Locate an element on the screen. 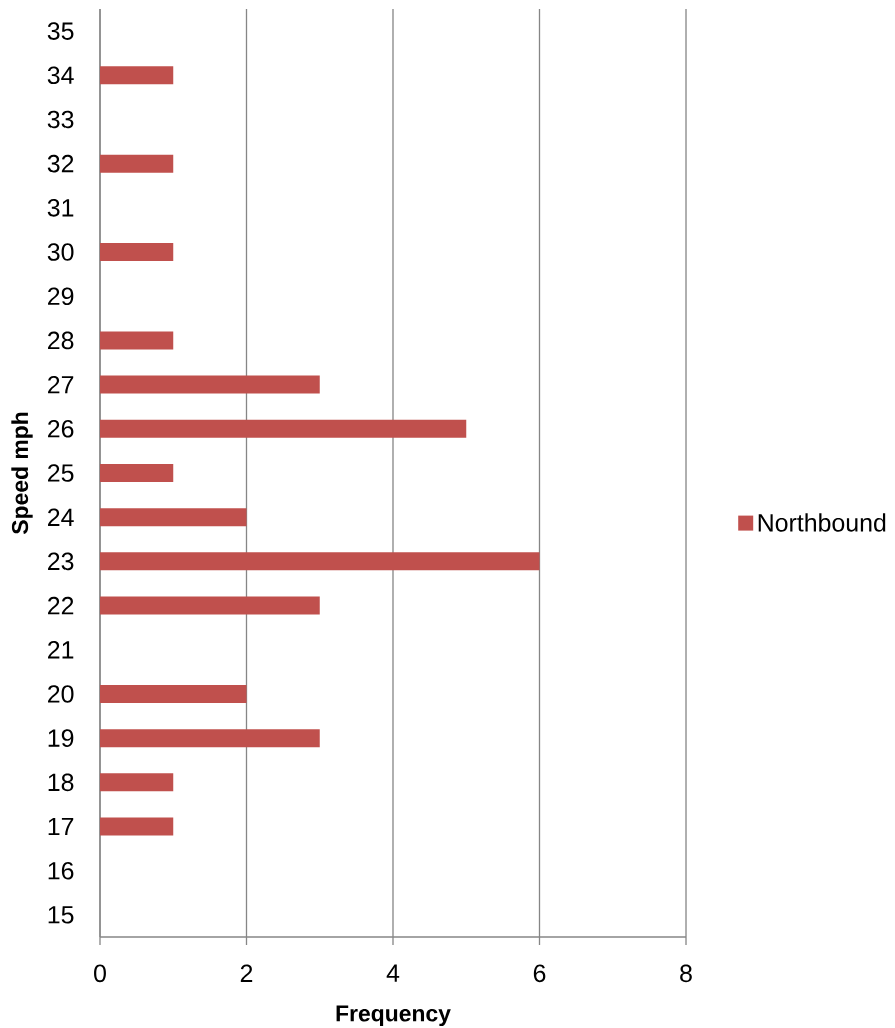  y-tick-label: 21 is located at coordinates (61, 650).